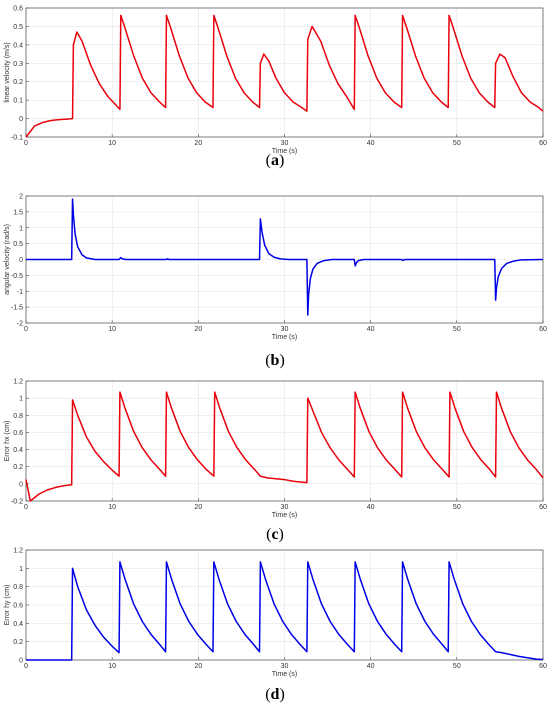  I want to click on caption-letter-b: b, so click(275, 360).